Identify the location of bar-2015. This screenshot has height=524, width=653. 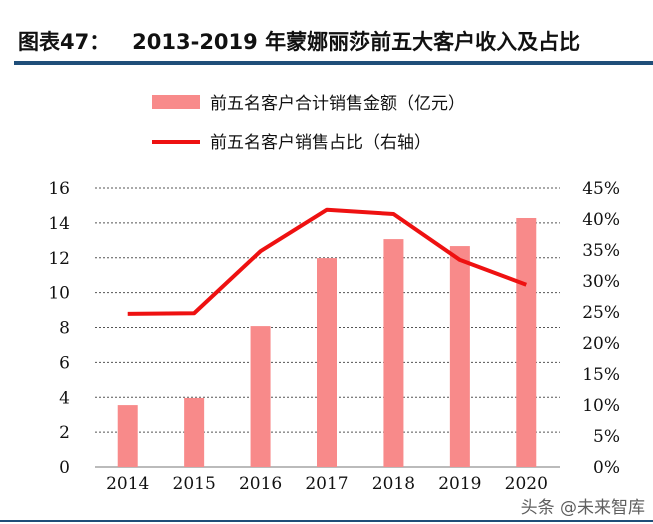
(194, 432).